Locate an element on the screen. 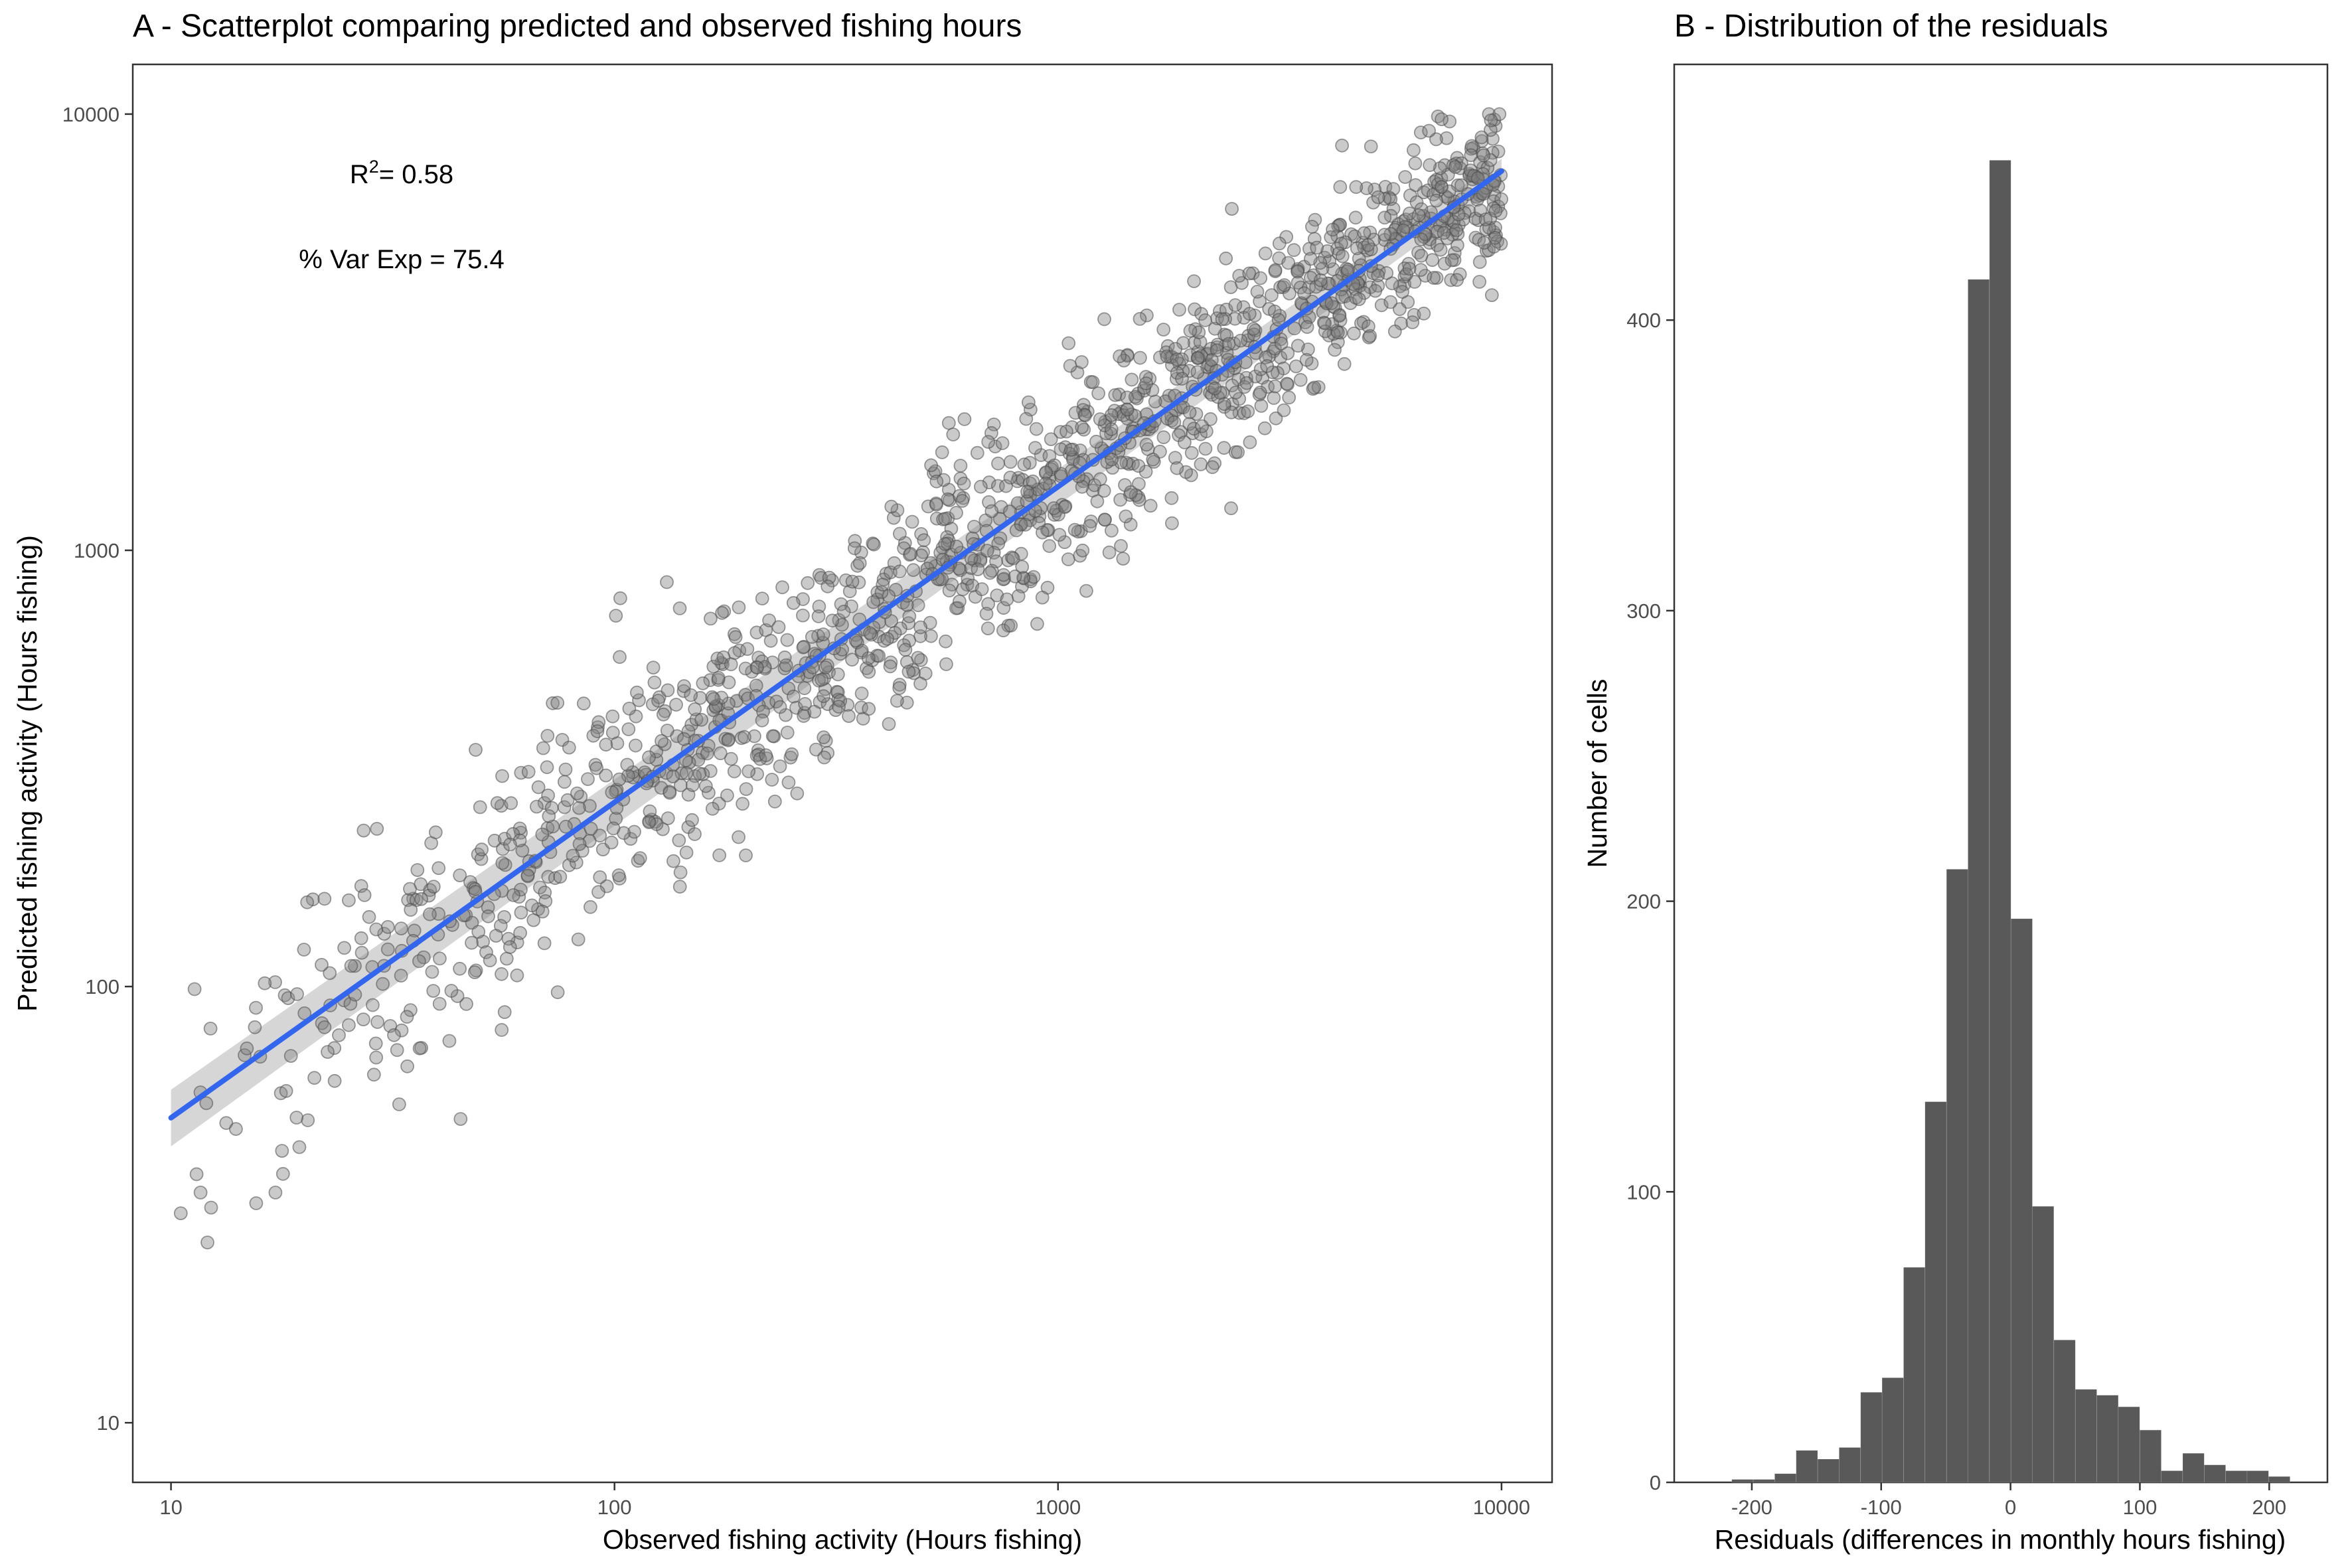 The height and width of the screenshot is (1568, 2352). hist-x-tick-label: -100 is located at coordinates (1882, 1508).